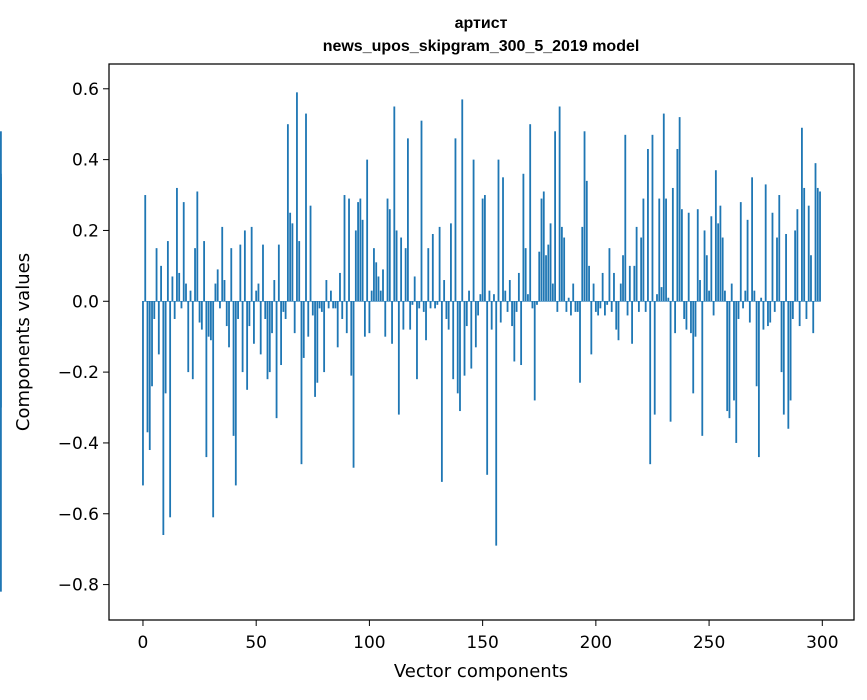 Image resolution: width=867 pixels, height=700 pixels. Describe the element at coordinates (596, 643) in the screenshot. I see `x-tick-label: 200` at that location.